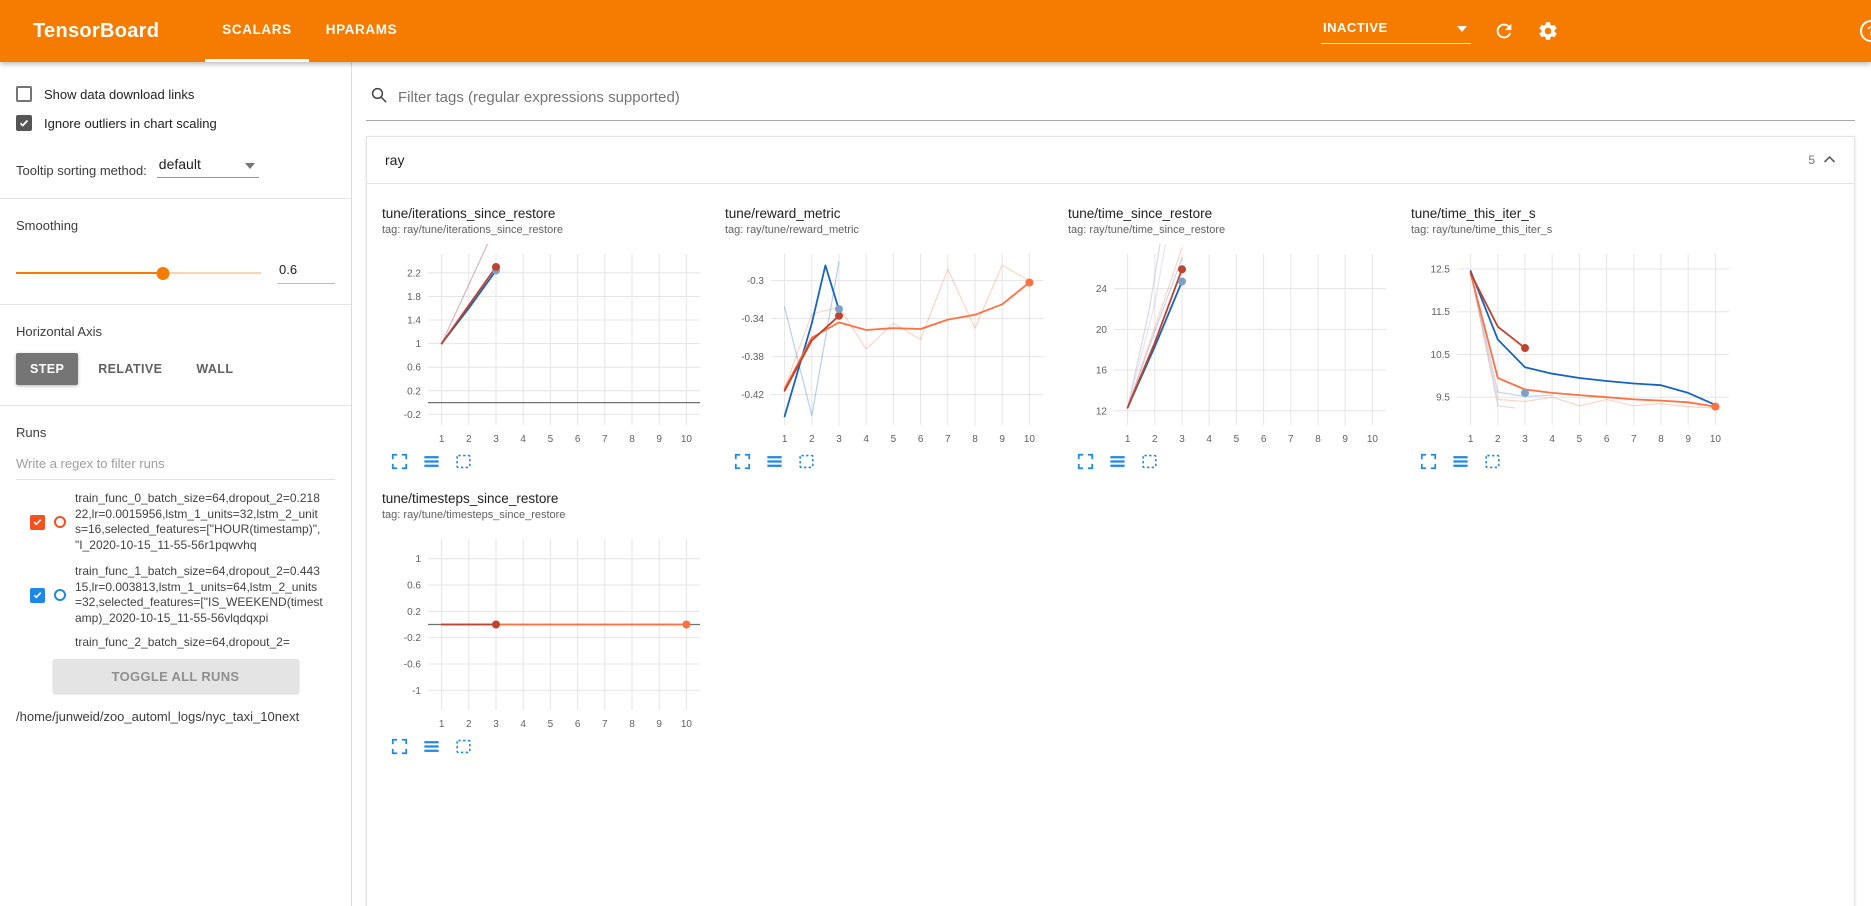 The image size is (1871, 906). Describe the element at coordinates (1102, 411) in the screenshot. I see `svg-text: 12` at that location.